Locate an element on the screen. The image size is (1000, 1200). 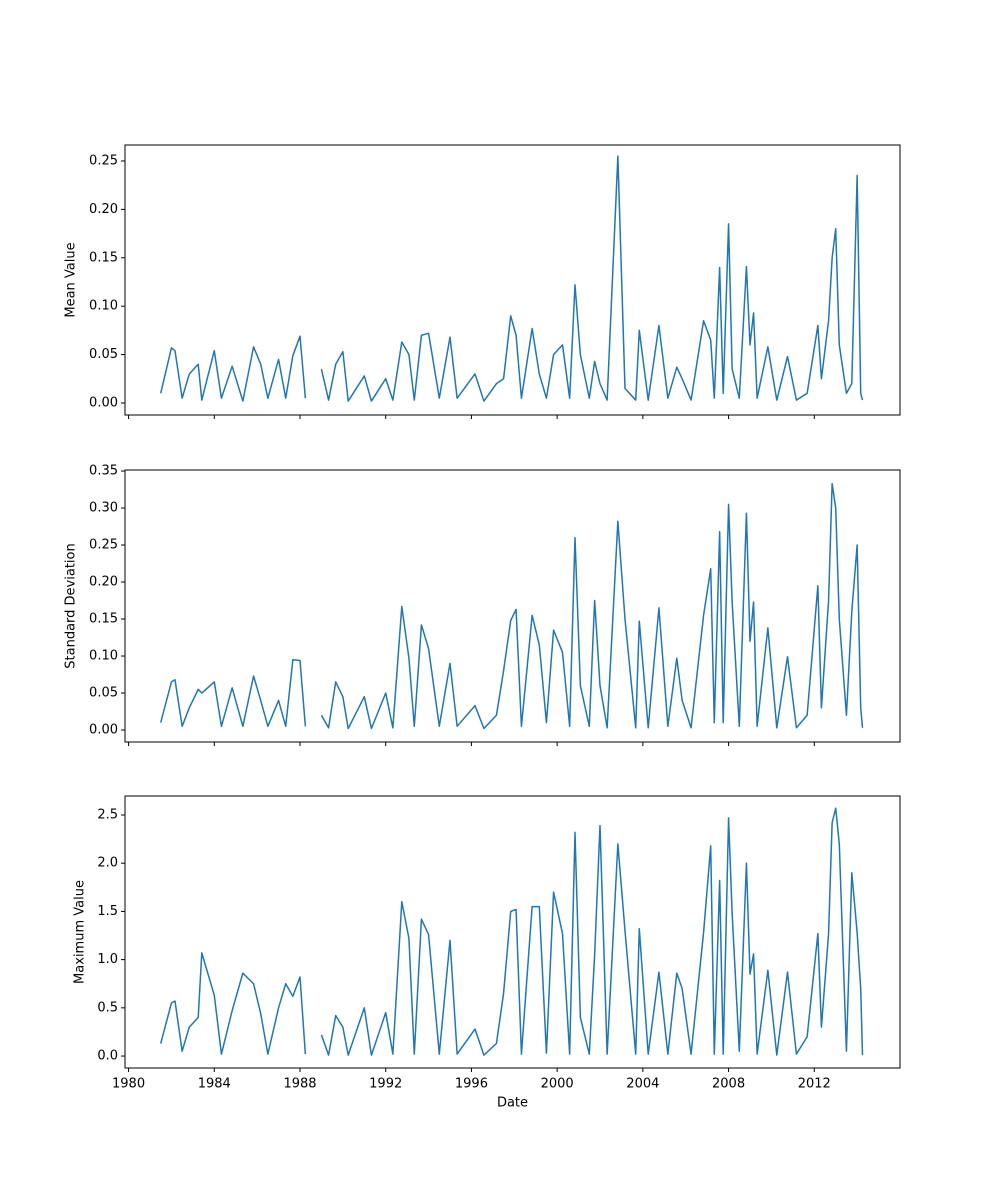
y-tick-label: 1.0 is located at coordinates (107, 959).